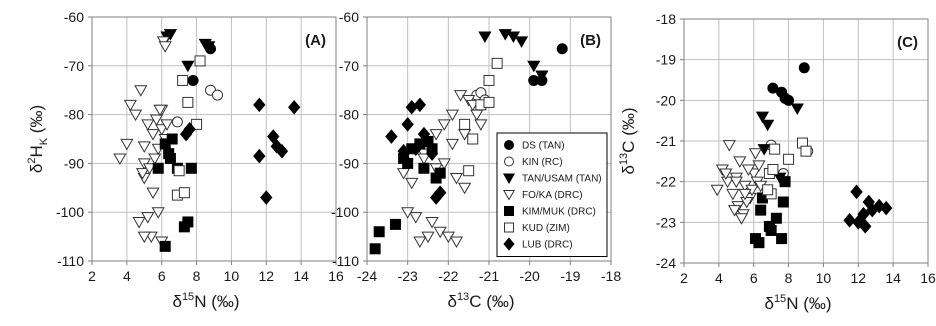 The image size is (936, 326). What do you see at coordinates (788, 84) in the screenshot?
I see `series-ds-tan-` at bounding box center [788, 84].